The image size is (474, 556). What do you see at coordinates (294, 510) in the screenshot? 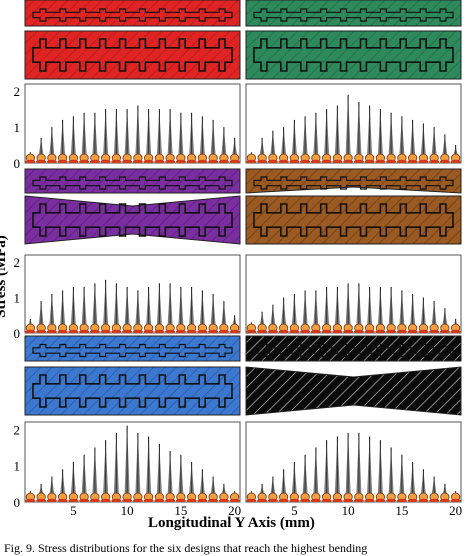
I see `x-tick-label: 5` at bounding box center [294, 510].